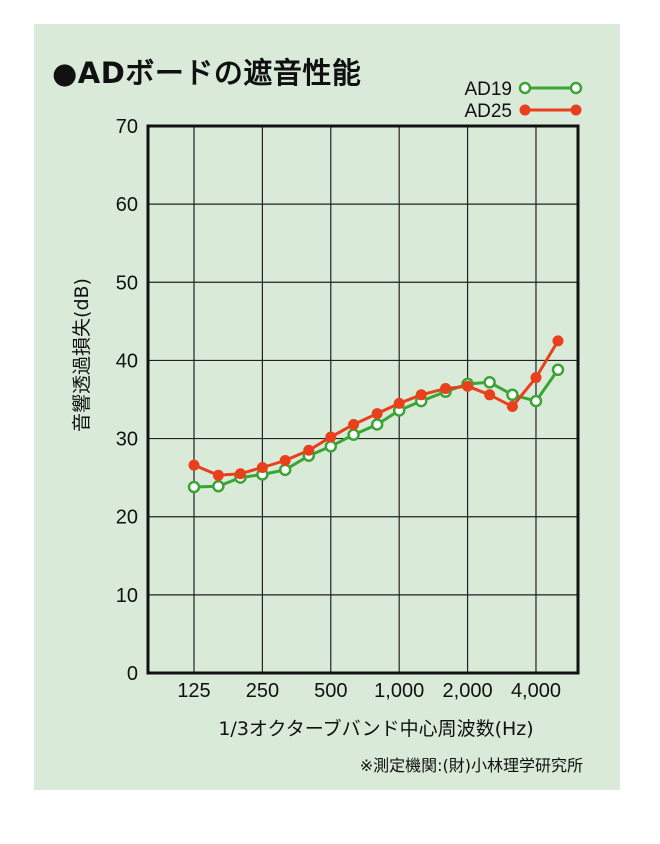 The width and height of the screenshot is (660, 844). What do you see at coordinates (471, 765) in the screenshot?
I see `measurement-note: ※測定機関:(財)小林理学研究所` at bounding box center [471, 765].